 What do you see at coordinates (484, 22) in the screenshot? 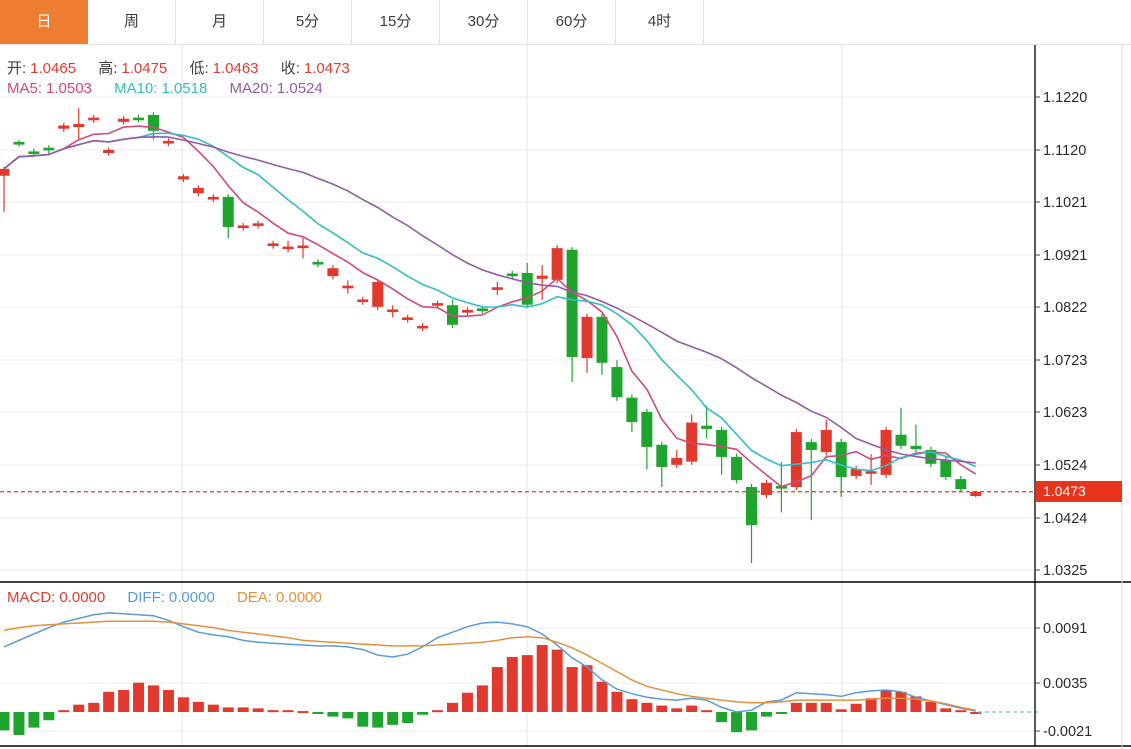
I see `tab-period-6: 30分` at bounding box center [484, 22].